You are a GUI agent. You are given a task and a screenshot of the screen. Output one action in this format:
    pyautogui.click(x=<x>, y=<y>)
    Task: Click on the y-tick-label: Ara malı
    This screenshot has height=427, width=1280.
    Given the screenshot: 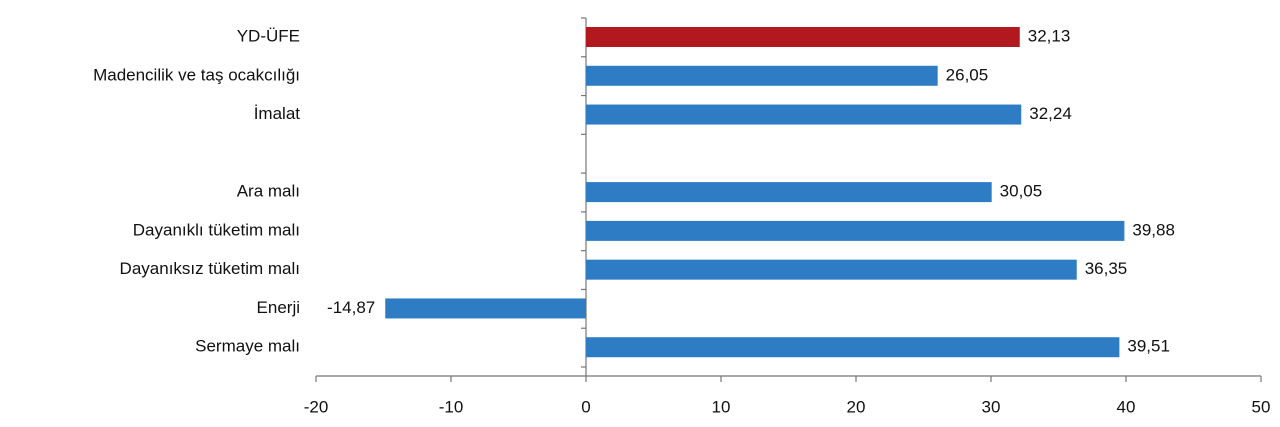 What is the action you would take?
    pyautogui.click(x=268, y=191)
    